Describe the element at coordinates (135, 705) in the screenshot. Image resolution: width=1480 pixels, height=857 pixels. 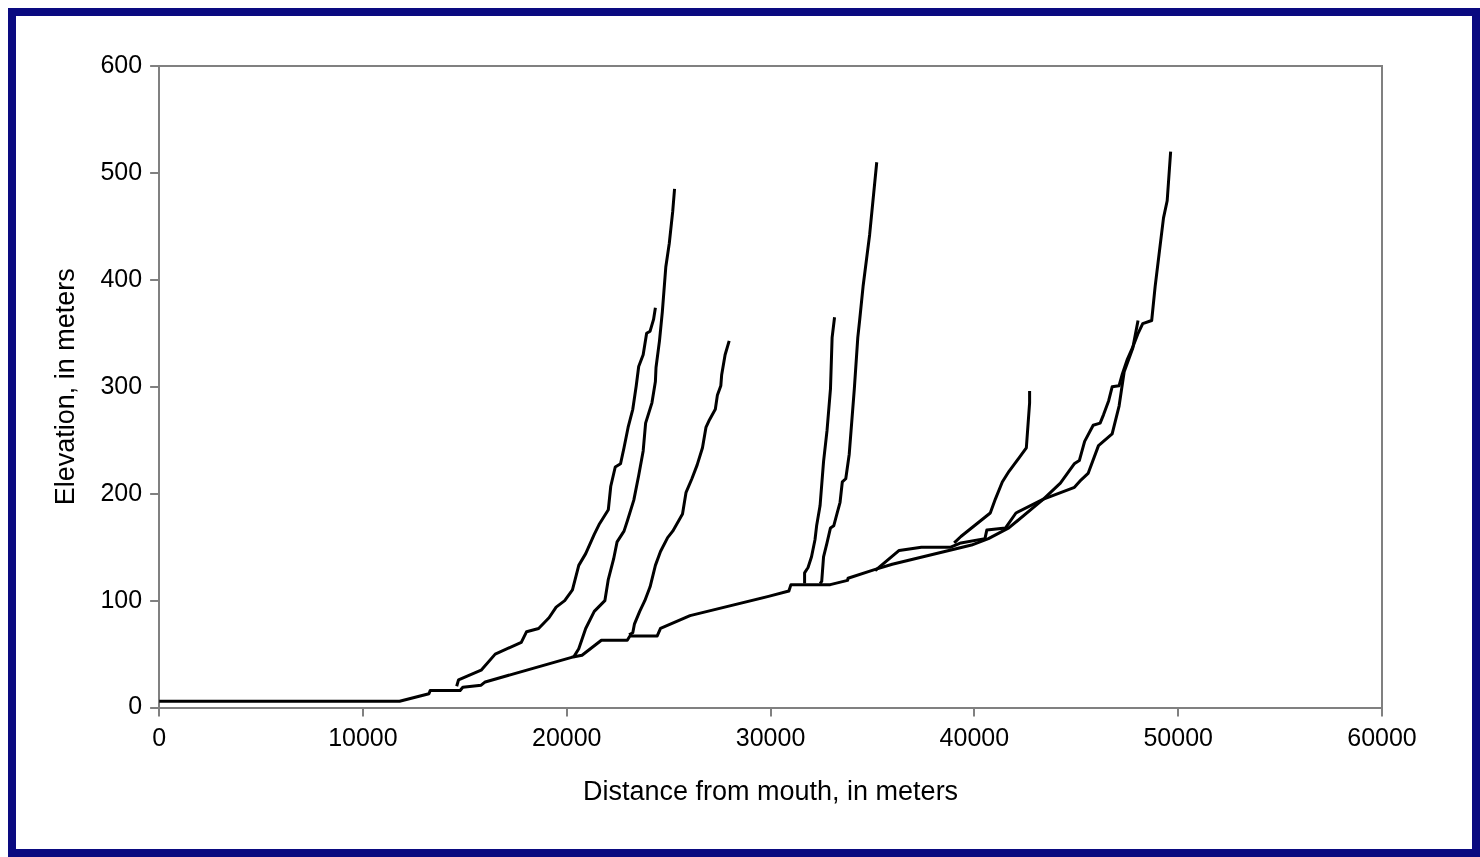
I see `y-tick-label: 0` at that location.